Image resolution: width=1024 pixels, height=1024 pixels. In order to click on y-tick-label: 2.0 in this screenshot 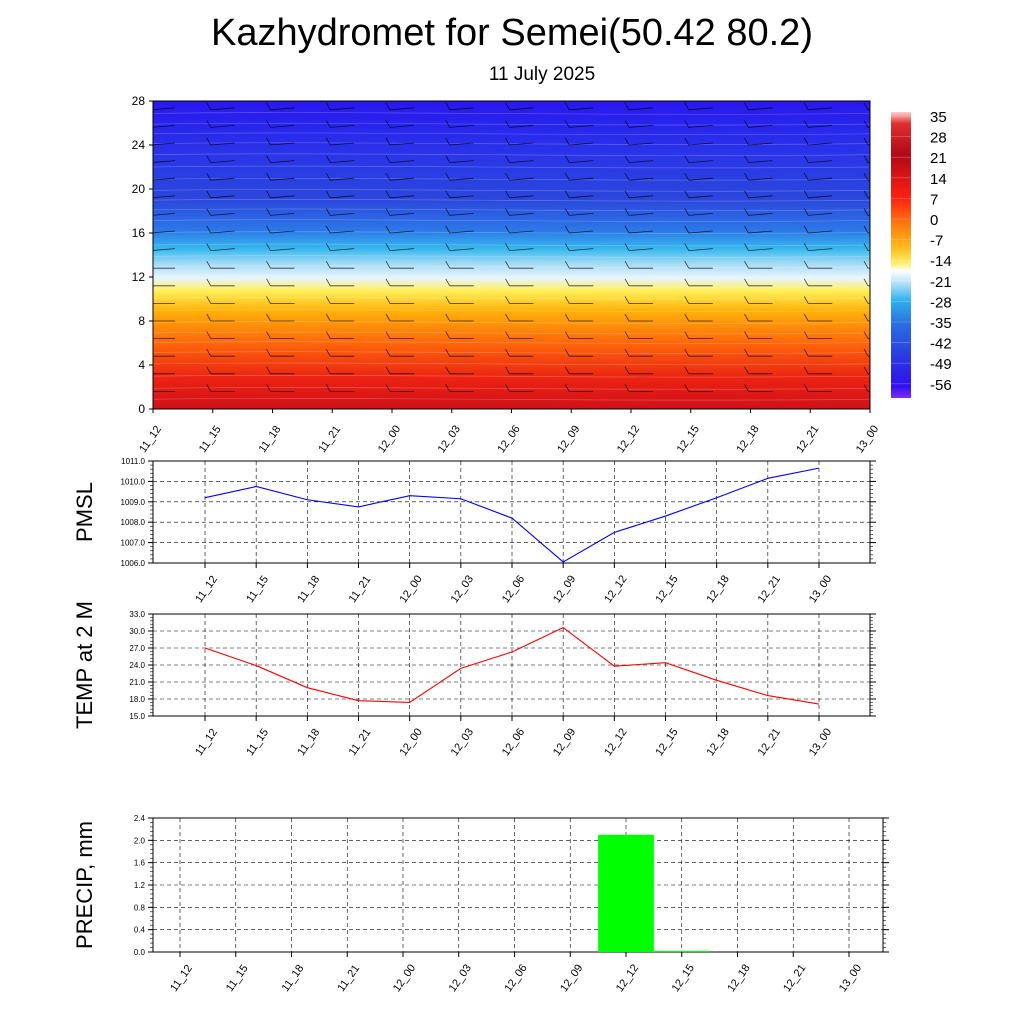, I will do `click(140, 840)`.